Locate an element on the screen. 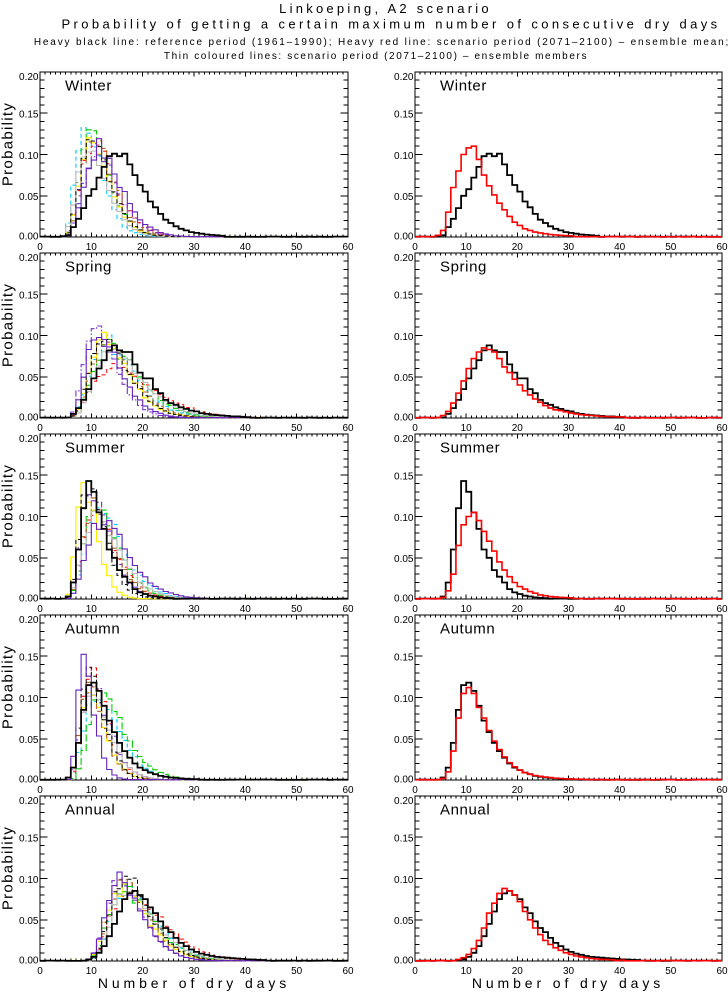 This screenshot has width=728, height=994. svg-text: Number of dry days is located at coordinates (194, 983).